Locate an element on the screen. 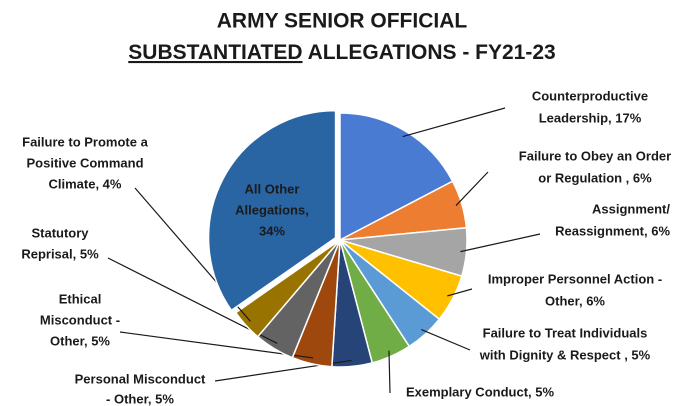 The height and width of the screenshot is (406, 685). slice-label: Failure to Obey an Order is located at coordinates (595, 155).